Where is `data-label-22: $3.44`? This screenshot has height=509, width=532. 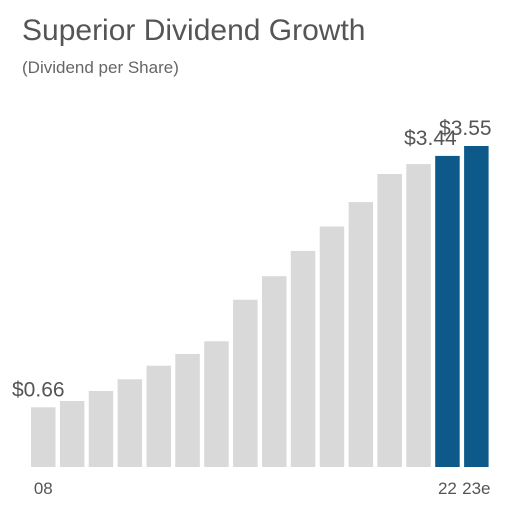
data-label-22: $3.44 is located at coordinates (430, 138).